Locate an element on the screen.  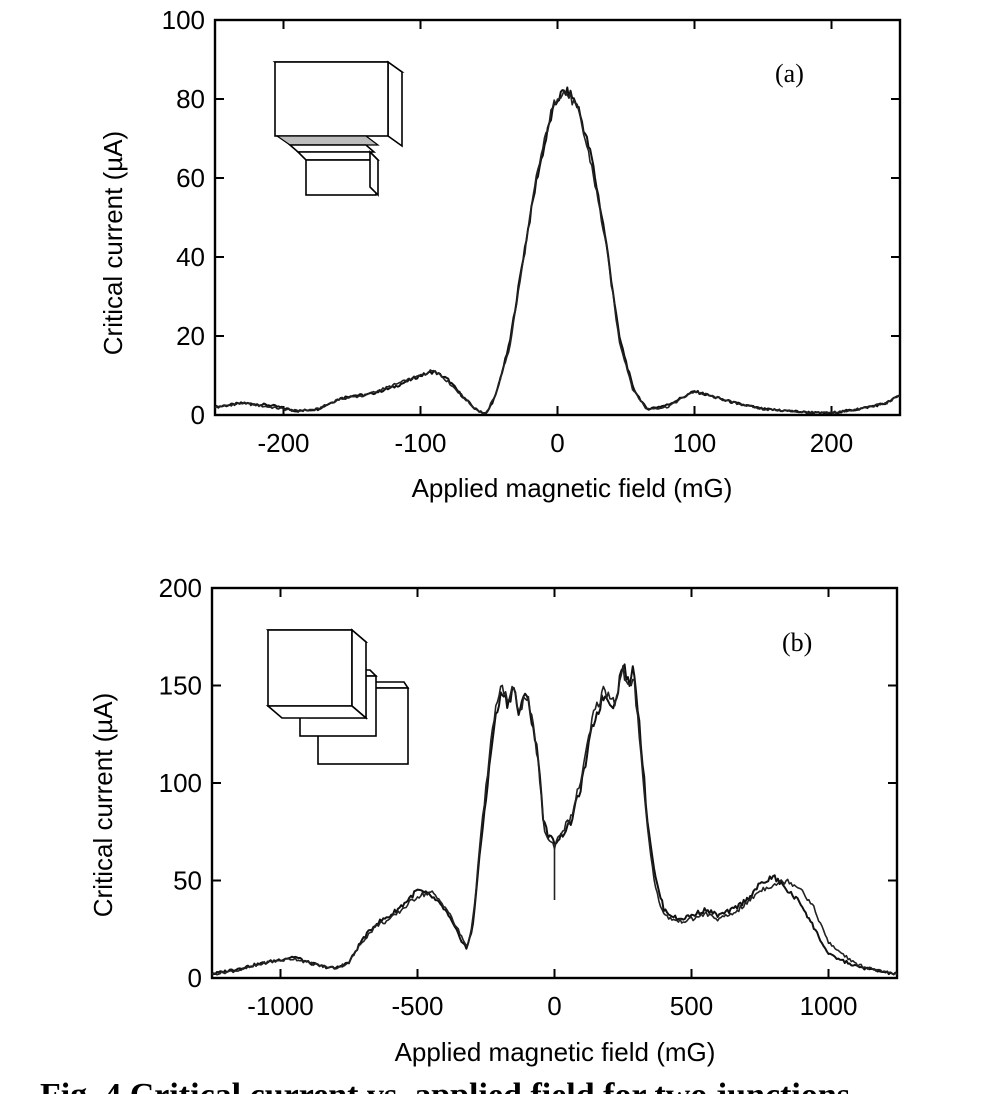
y-tick-labels-b: 0 50 100 150 200 is located at coordinates (180, 783).